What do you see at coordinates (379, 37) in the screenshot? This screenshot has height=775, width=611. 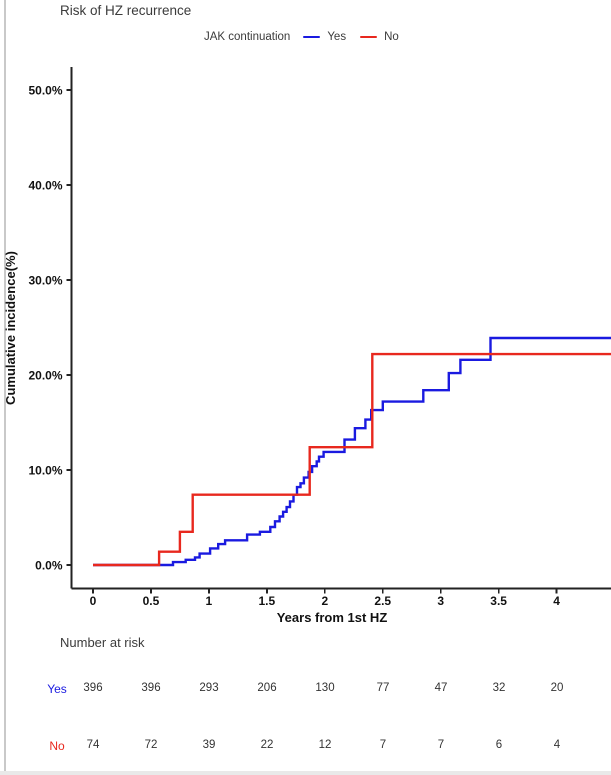 I see `legend-item-no: No` at bounding box center [379, 37].